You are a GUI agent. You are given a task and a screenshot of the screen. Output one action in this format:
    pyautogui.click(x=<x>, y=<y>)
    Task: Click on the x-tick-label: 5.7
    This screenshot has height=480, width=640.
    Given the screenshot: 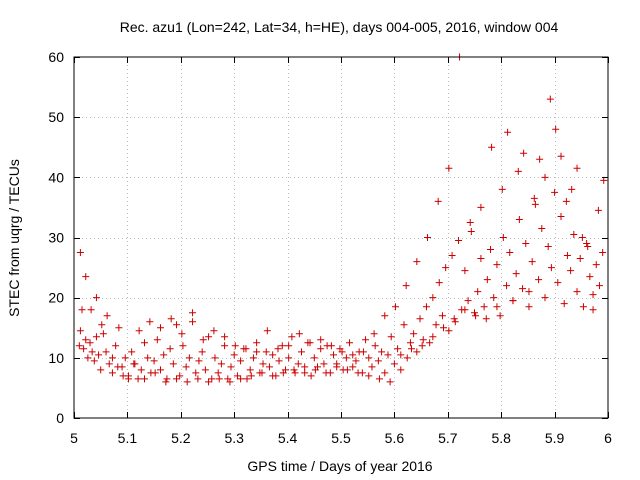 What is the action you would take?
    pyautogui.click(x=448, y=438)
    